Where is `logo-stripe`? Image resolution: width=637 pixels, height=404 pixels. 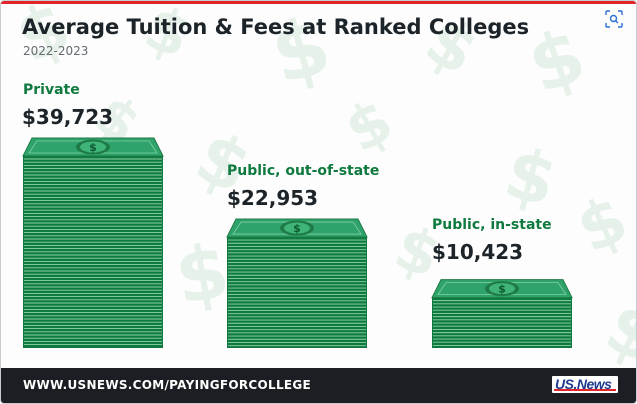
logo-stripe is located at coordinates (585, 390).